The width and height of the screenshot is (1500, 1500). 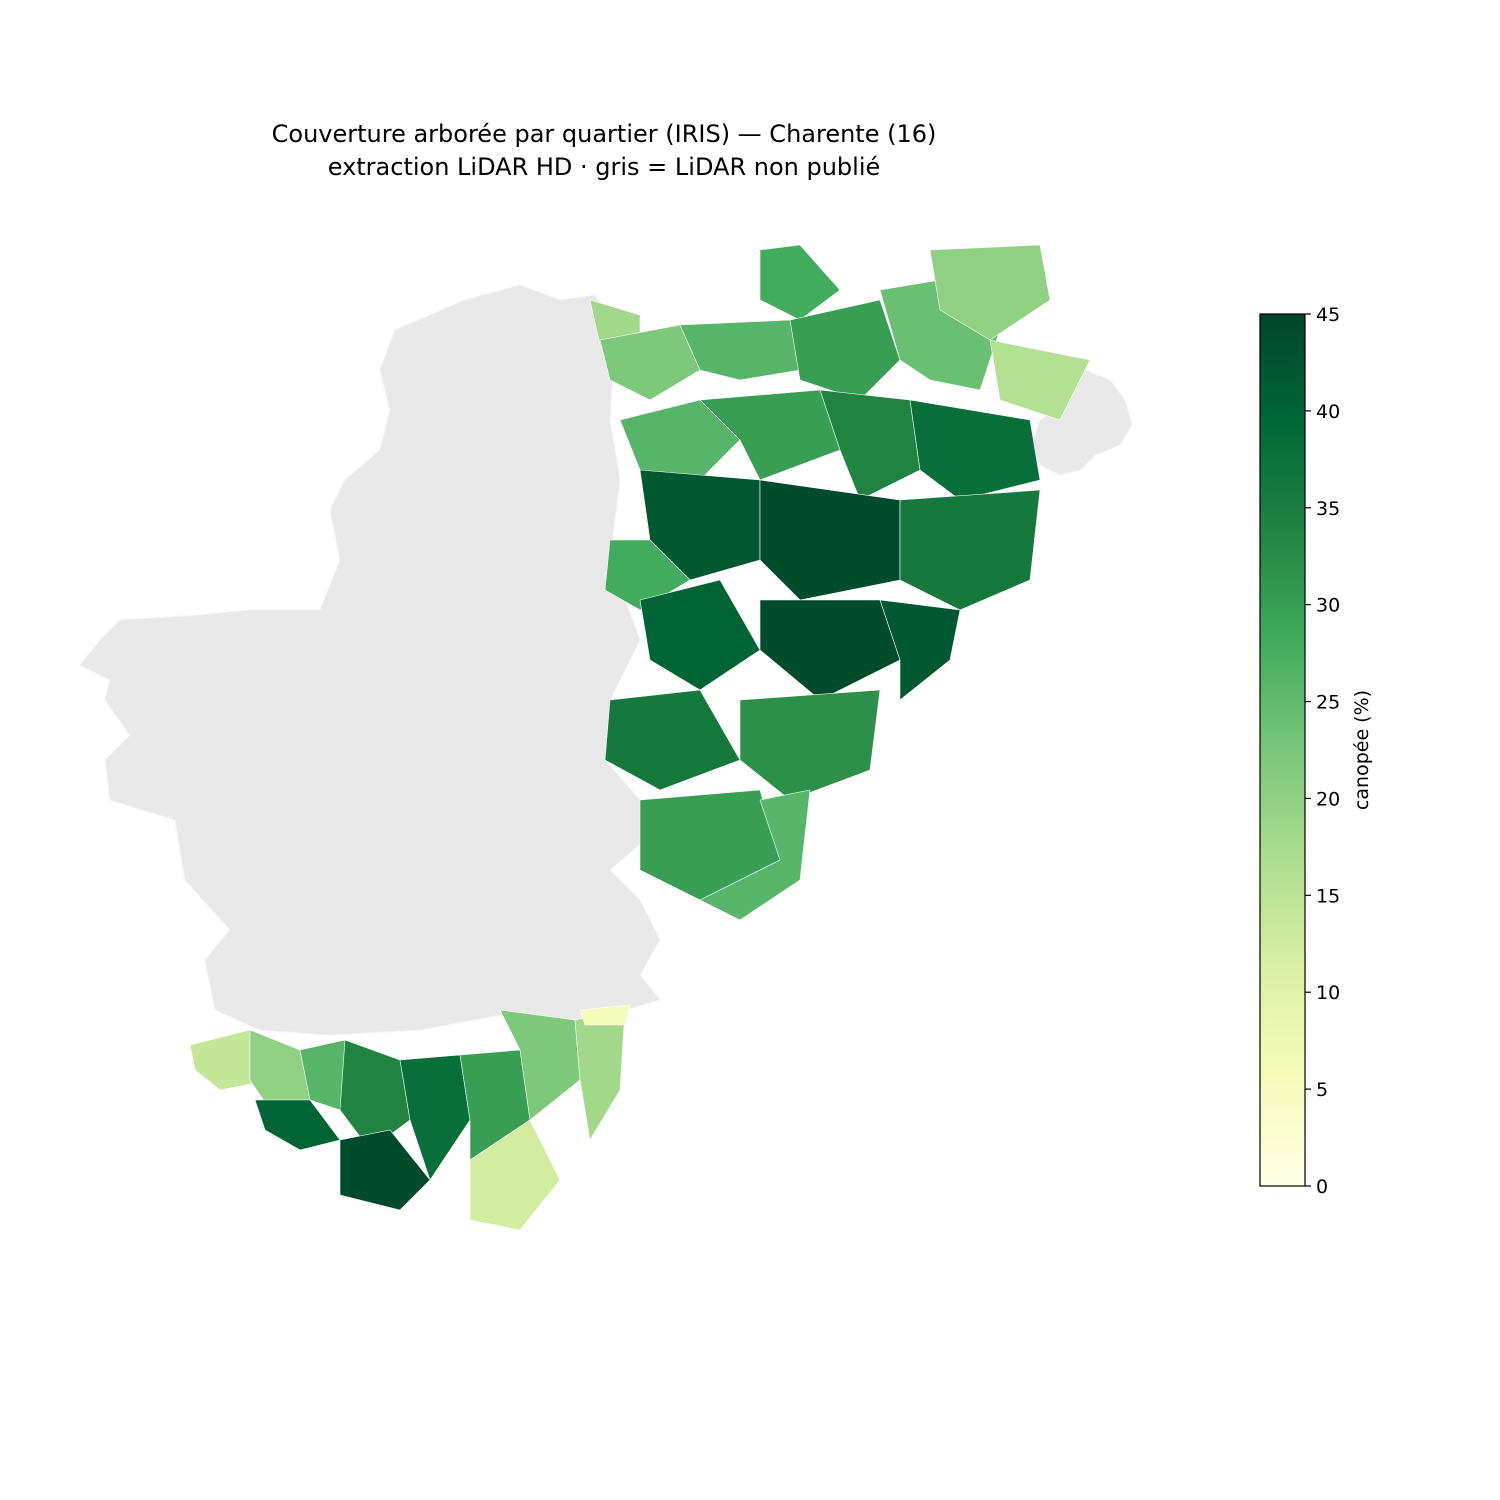 I want to click on colorbar-tick-label: 35, so click(x=1328, y=509).